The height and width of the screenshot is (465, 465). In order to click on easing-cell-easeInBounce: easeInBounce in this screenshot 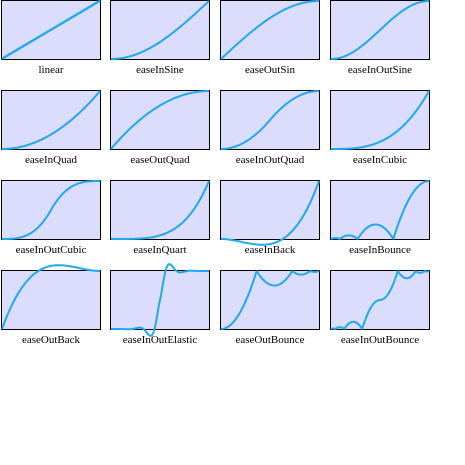, I will do `click(380, 224)`.